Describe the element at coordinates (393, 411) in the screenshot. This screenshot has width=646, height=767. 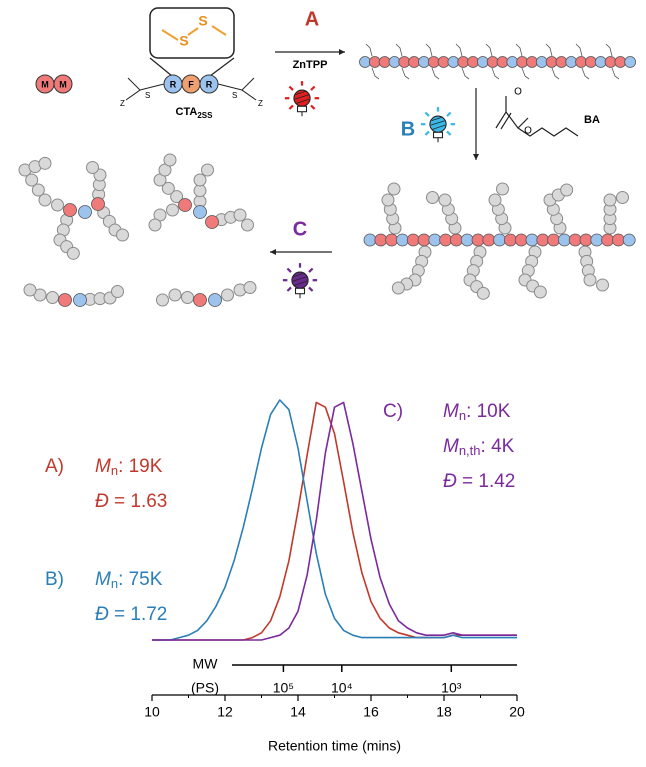
I see `series-label: C)` at that location.